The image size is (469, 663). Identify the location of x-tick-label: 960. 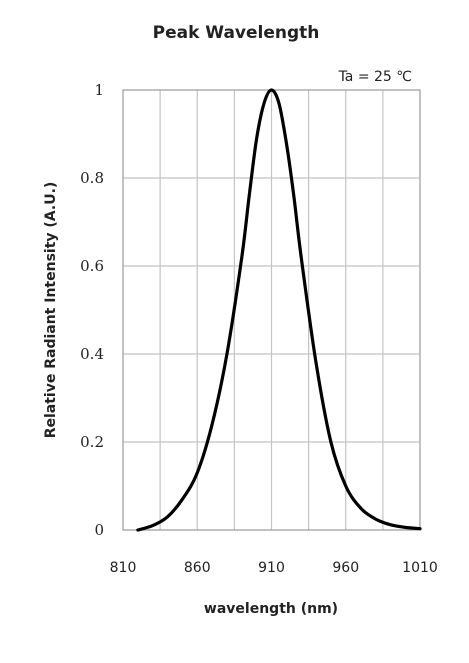
(345, 568).